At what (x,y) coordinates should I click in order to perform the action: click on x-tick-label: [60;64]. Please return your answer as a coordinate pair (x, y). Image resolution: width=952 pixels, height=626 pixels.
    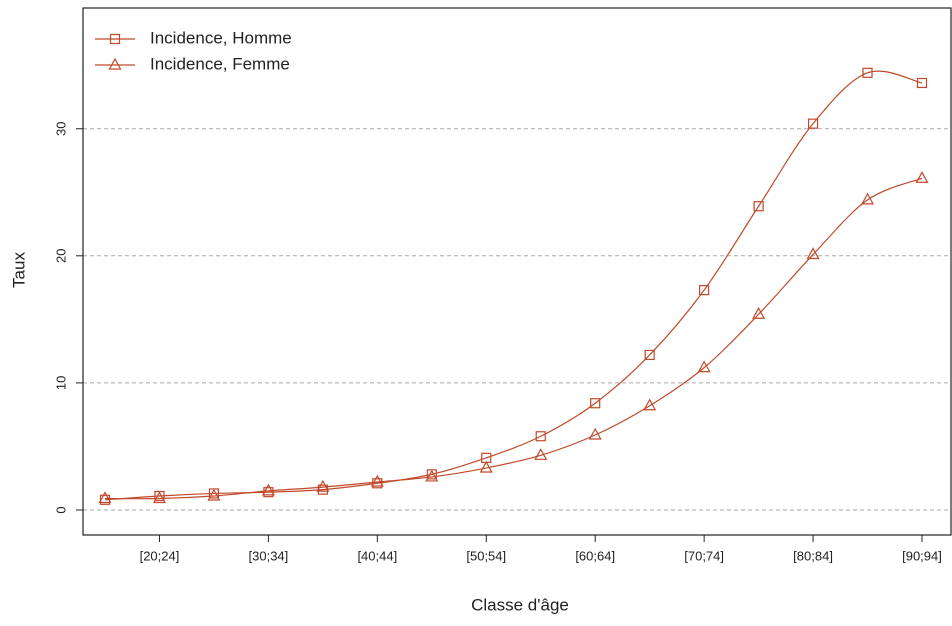
    Looking at the image, I should click on (595, 555).